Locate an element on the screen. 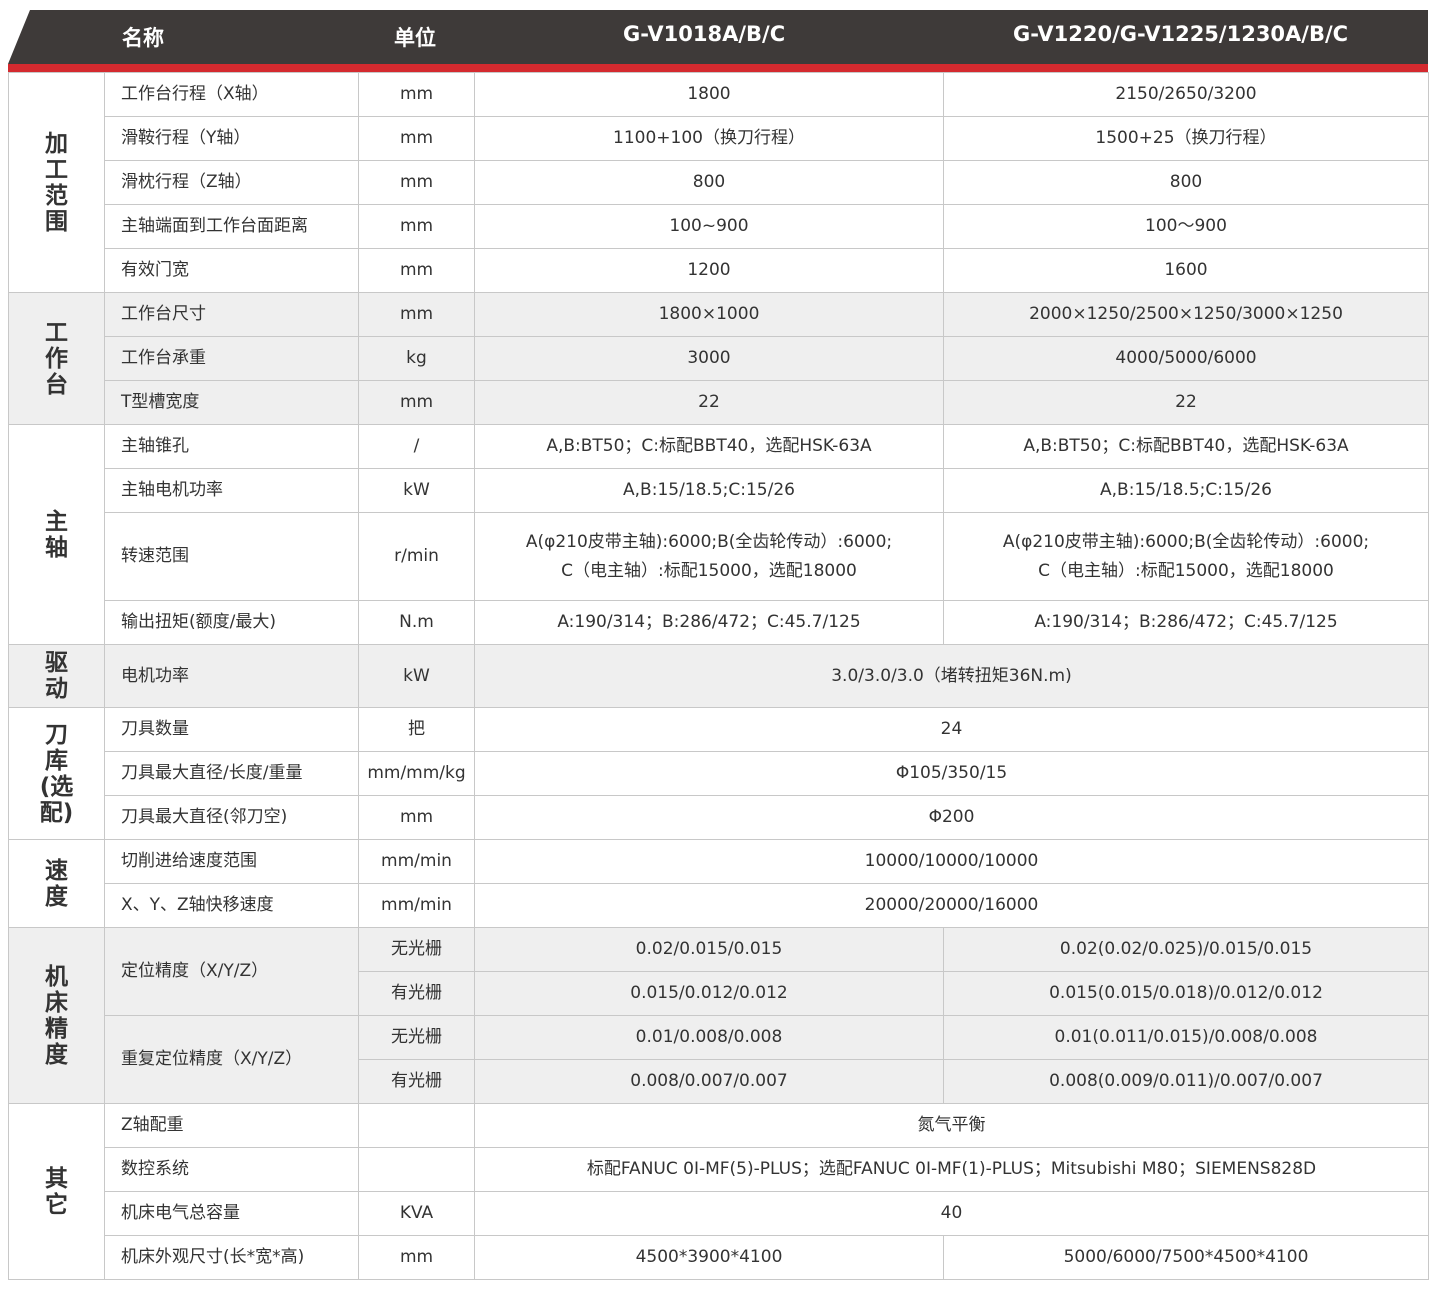 The image size is (1437, 1301). spec-value: 1800 is located at coordinates (709, 94).